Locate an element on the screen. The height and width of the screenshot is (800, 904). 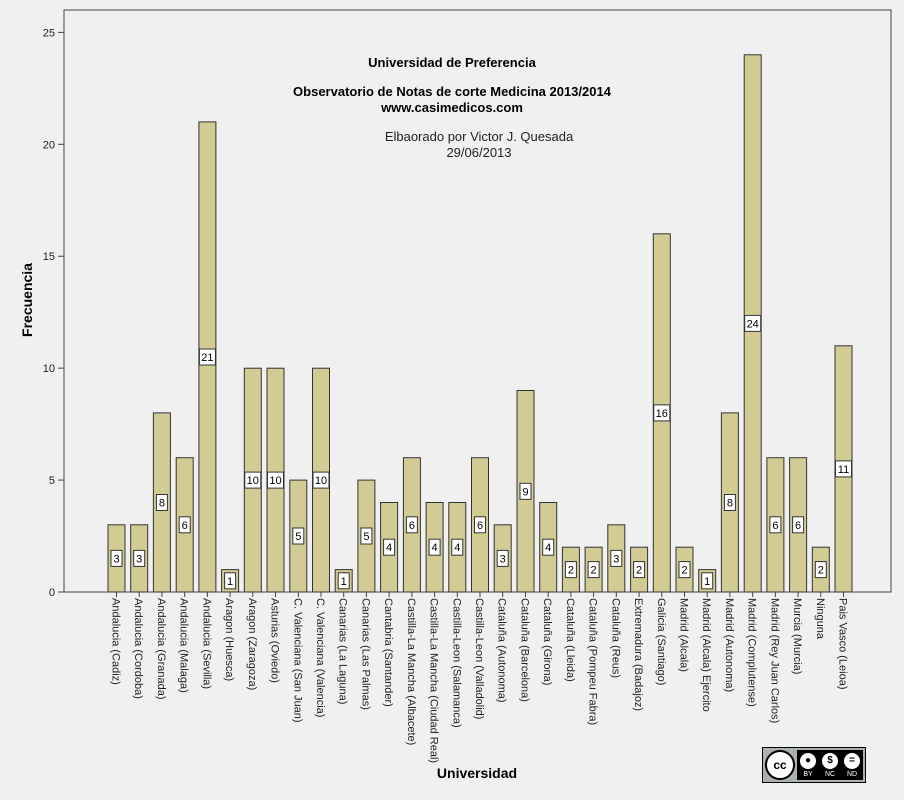
x-tick-label: Cataluña (Reus) is located at coordinates (615, 638).